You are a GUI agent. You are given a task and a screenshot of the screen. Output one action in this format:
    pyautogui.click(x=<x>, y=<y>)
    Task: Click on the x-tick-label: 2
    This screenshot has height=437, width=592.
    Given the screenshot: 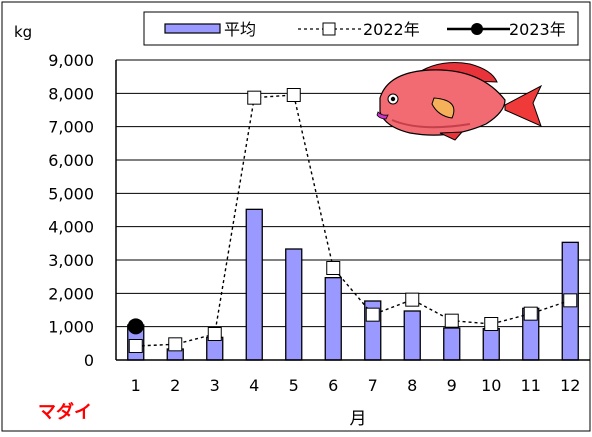 What is the action you would take?
    pyautogui.click(x=175, y=385)
    